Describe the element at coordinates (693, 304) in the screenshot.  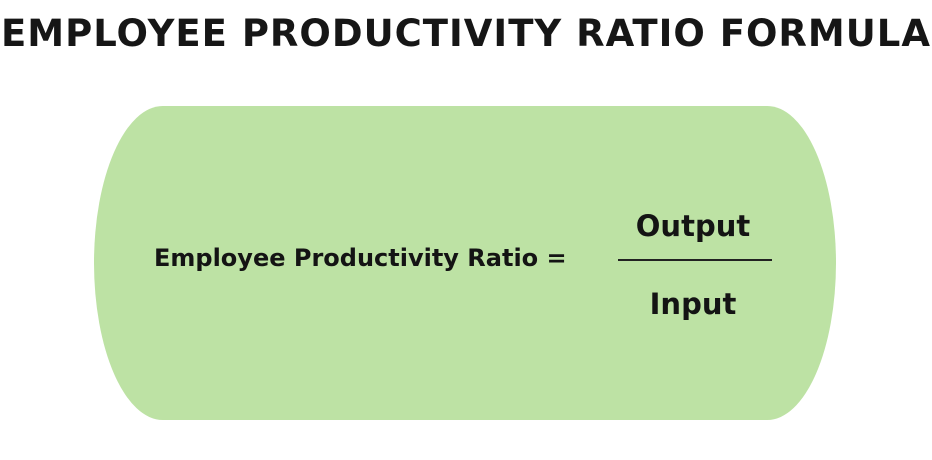
I see `formula-denominator: Input` at that location.